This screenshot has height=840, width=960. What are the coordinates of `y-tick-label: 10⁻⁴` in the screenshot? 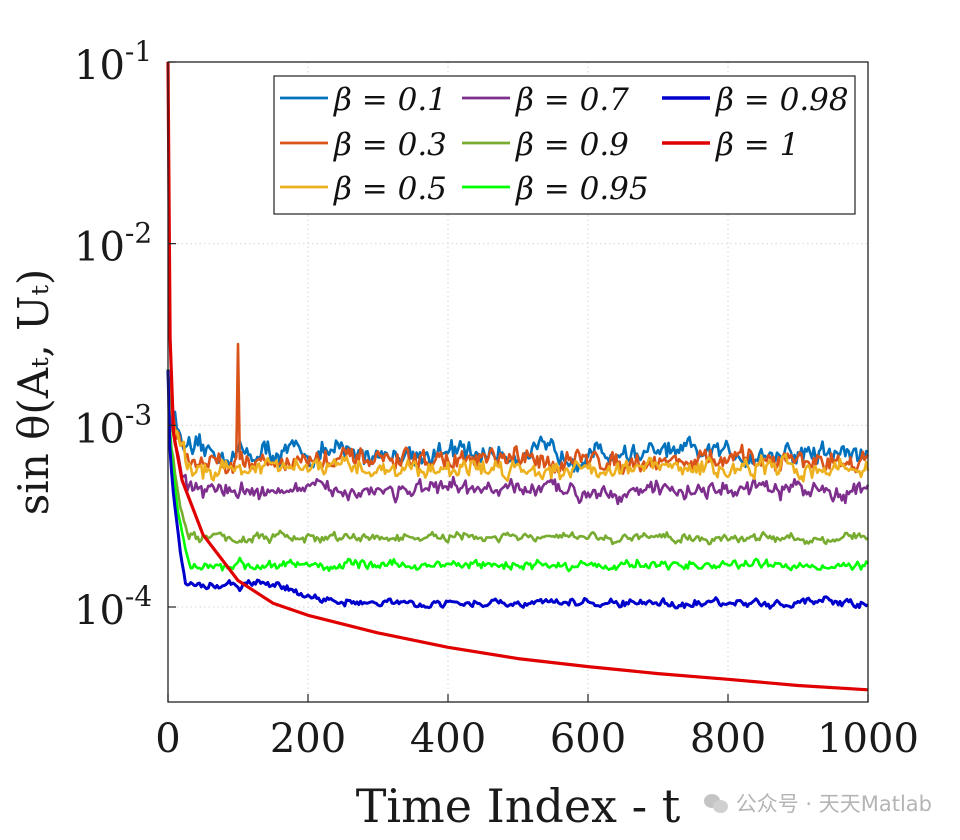 It's located at (113, 607).